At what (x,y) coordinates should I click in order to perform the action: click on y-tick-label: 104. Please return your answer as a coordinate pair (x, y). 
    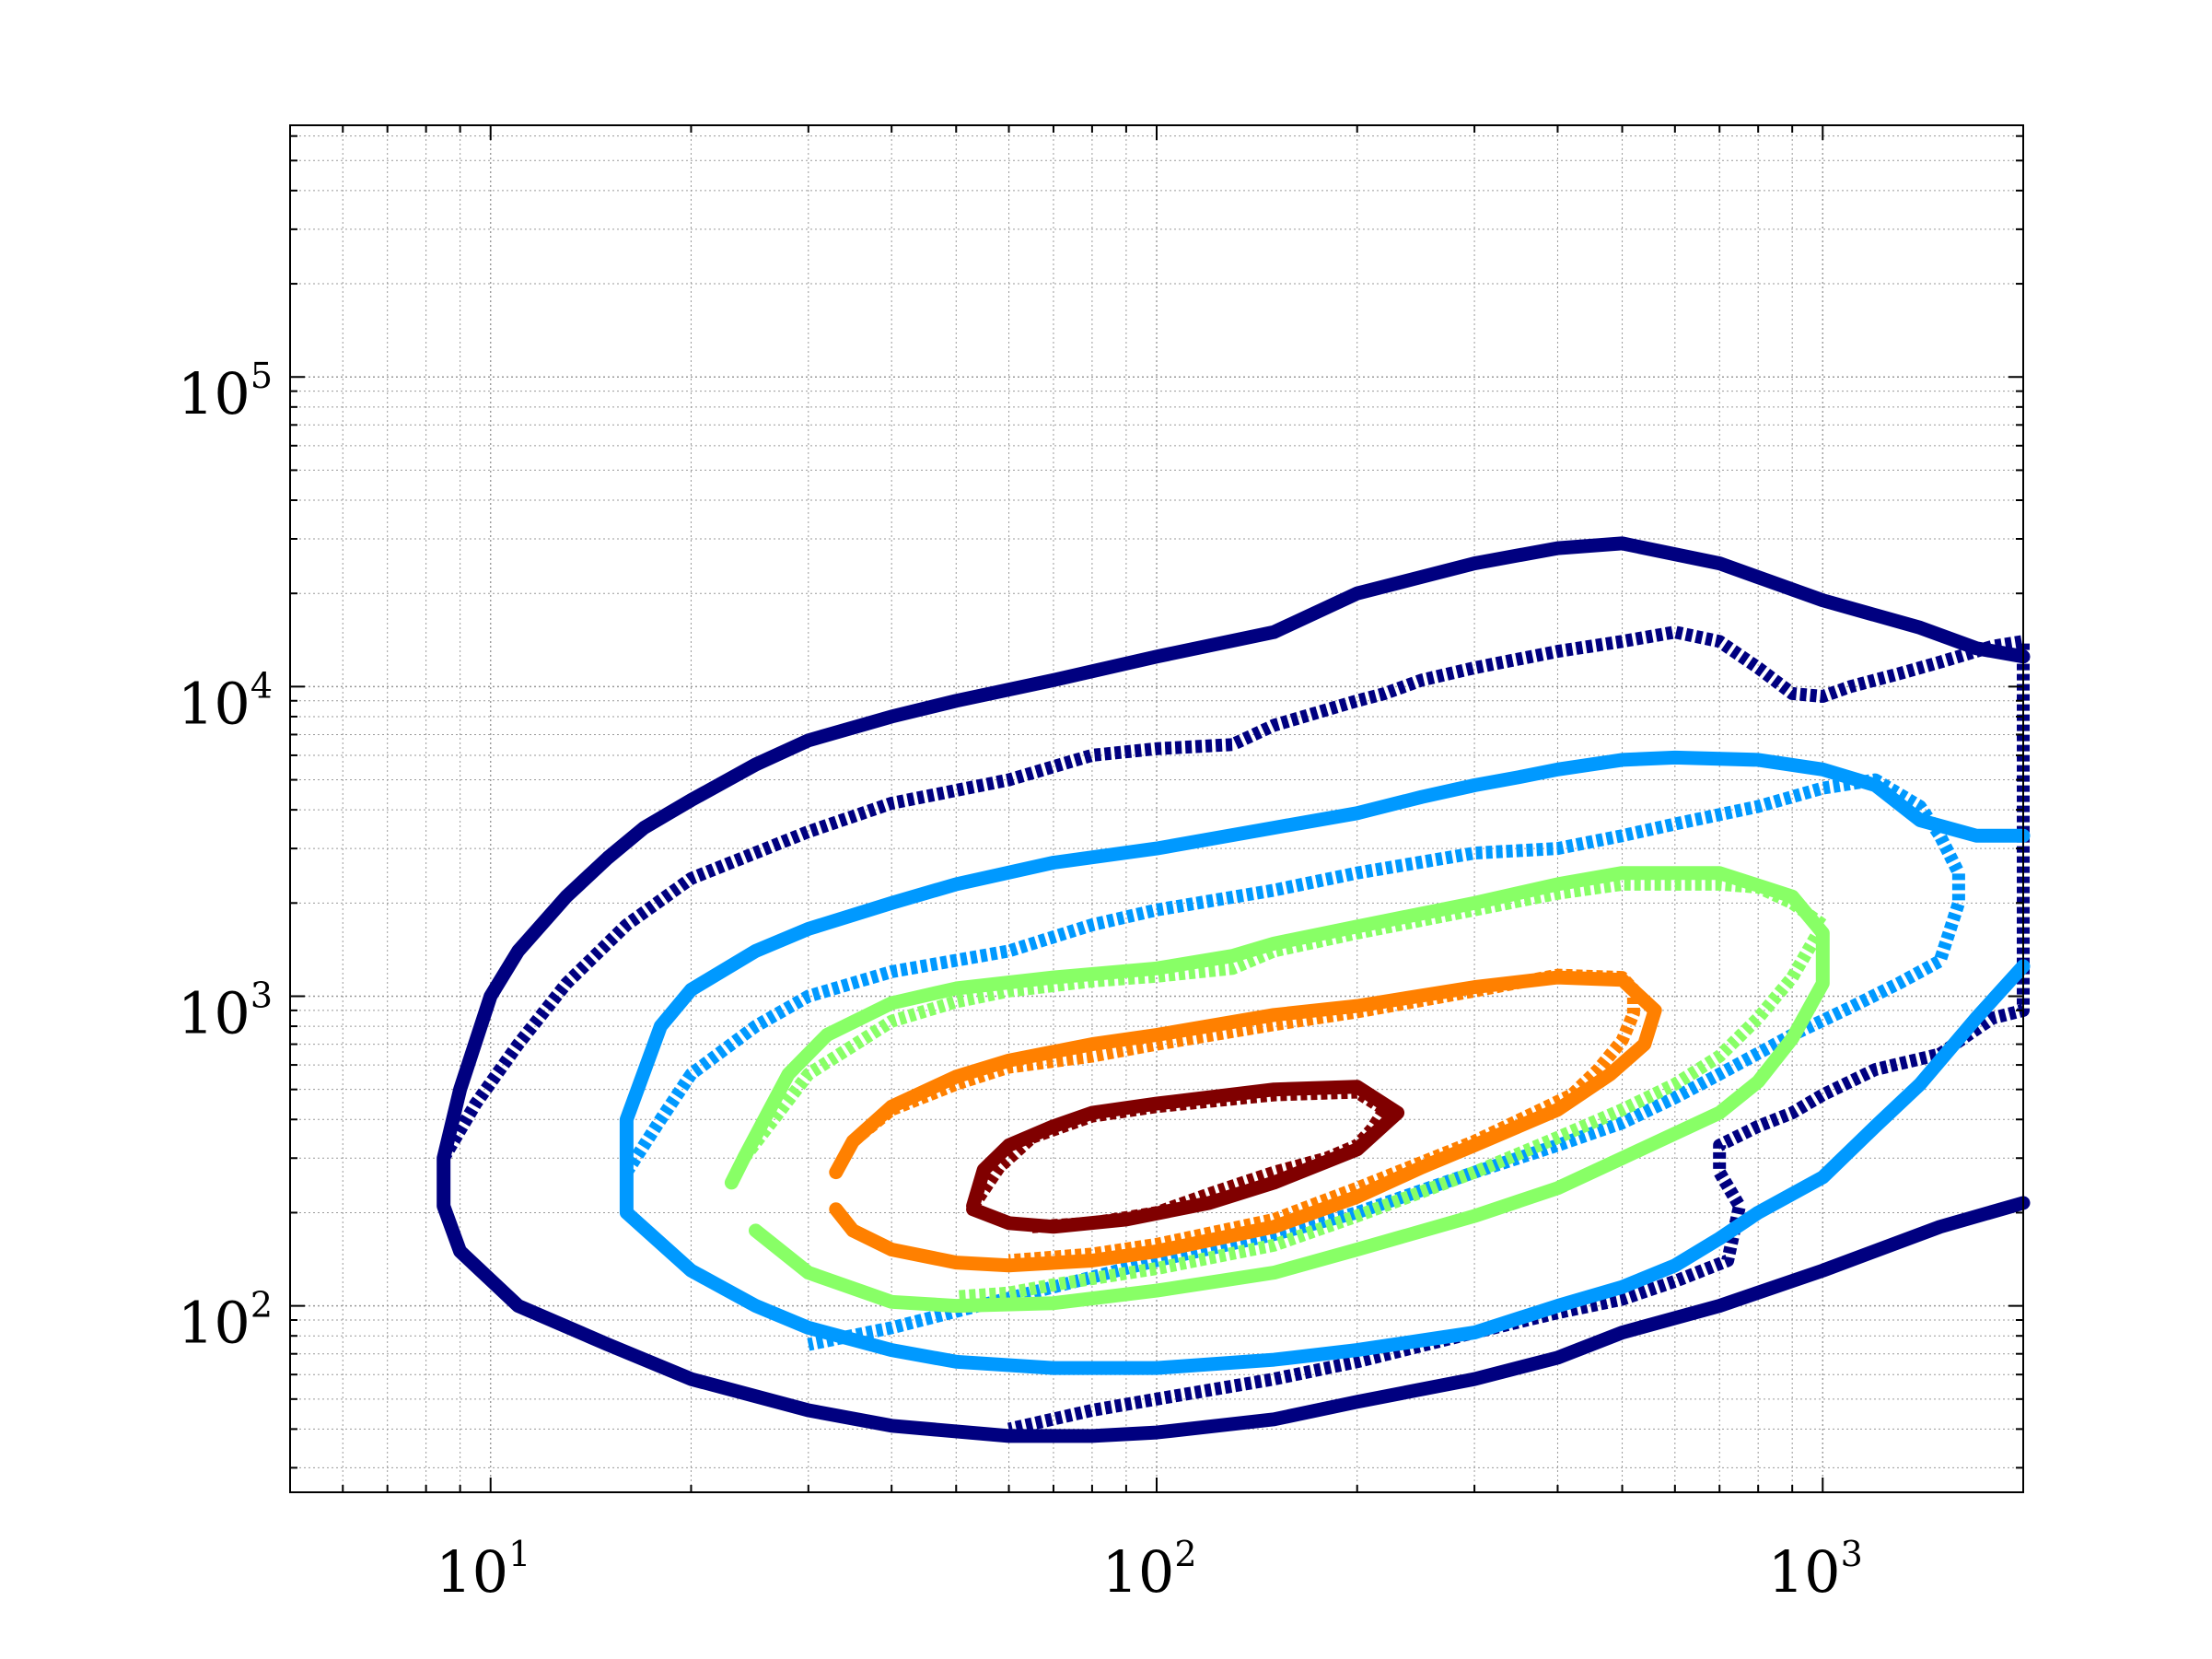
    Looking at the image, I should click on (226, 701).